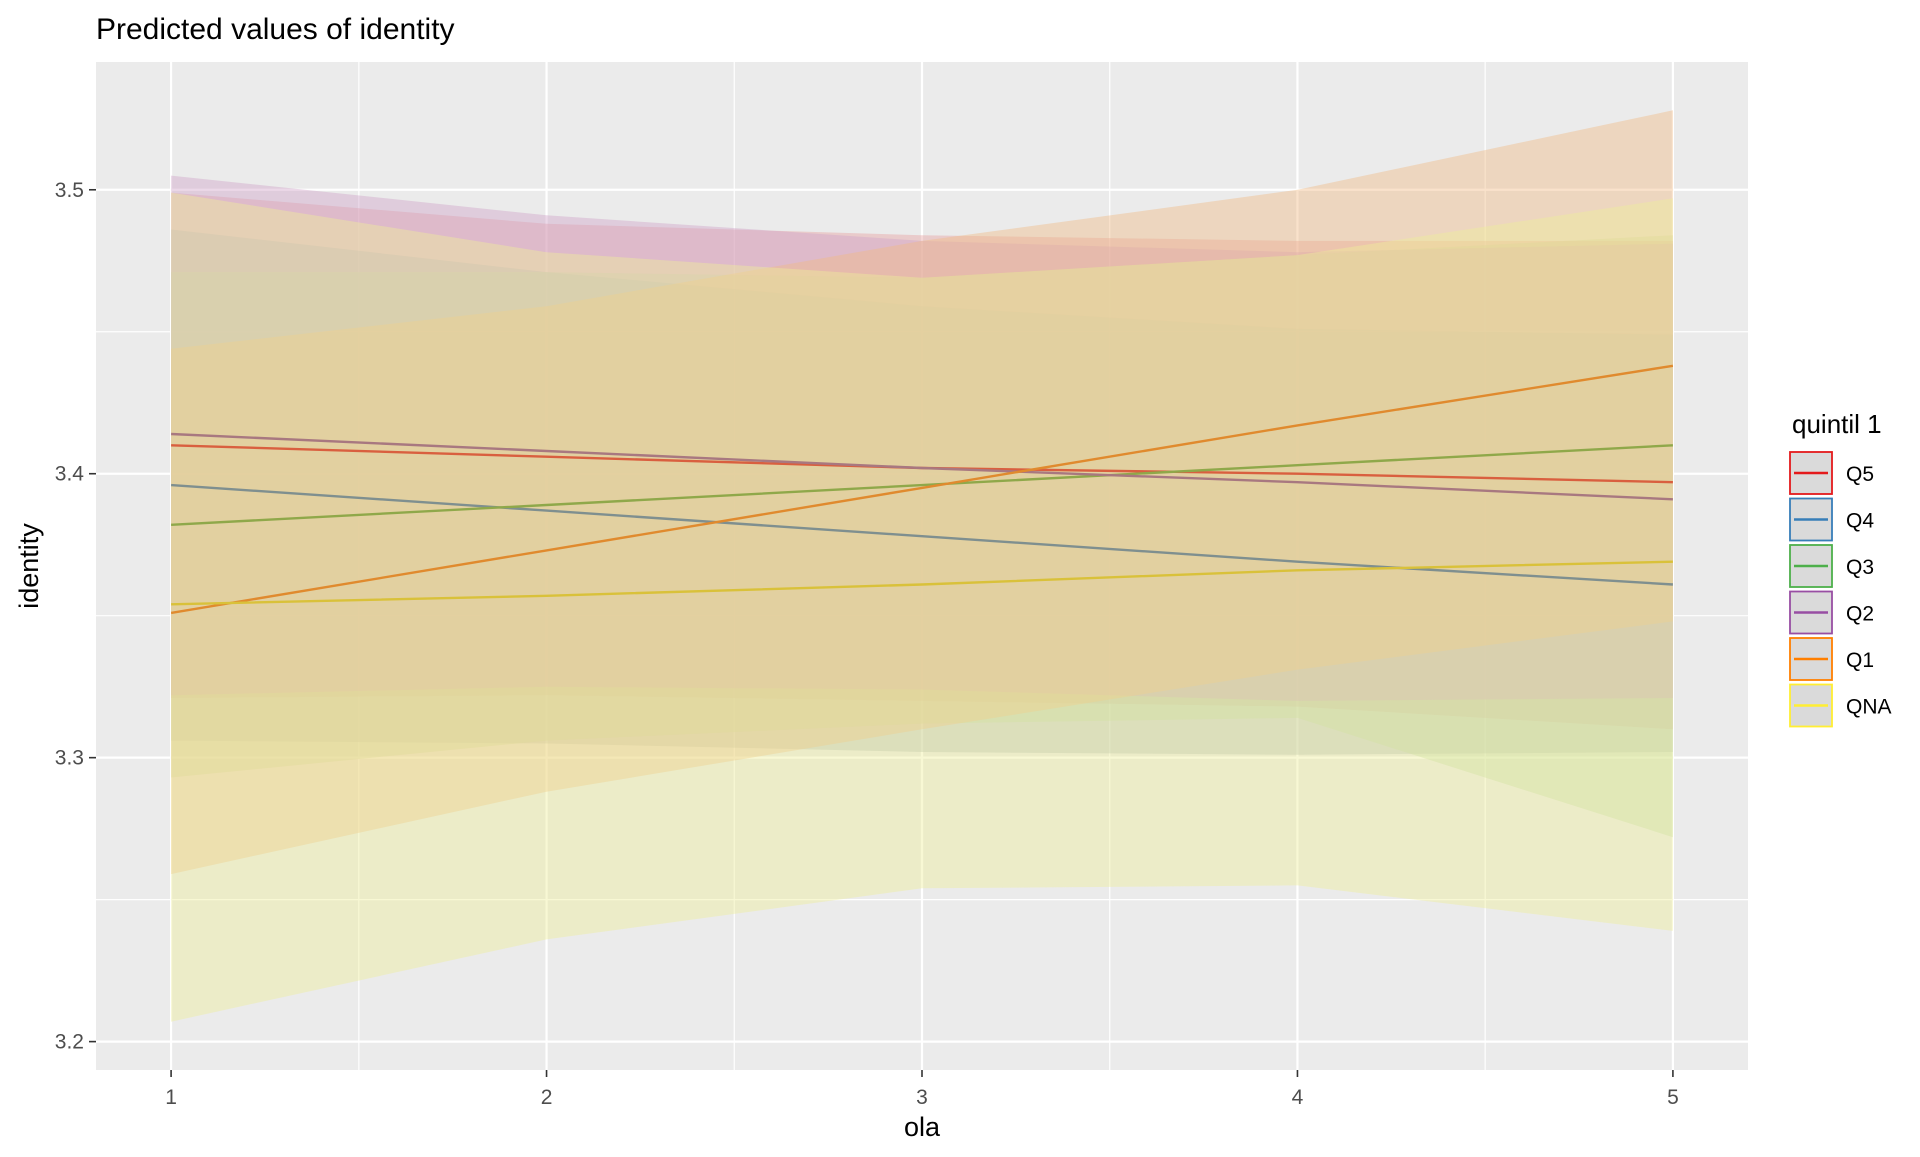 The image size is (1920, 1157). I want to click on x-axis: 1 2 3 4 5, so click(922, 1089).